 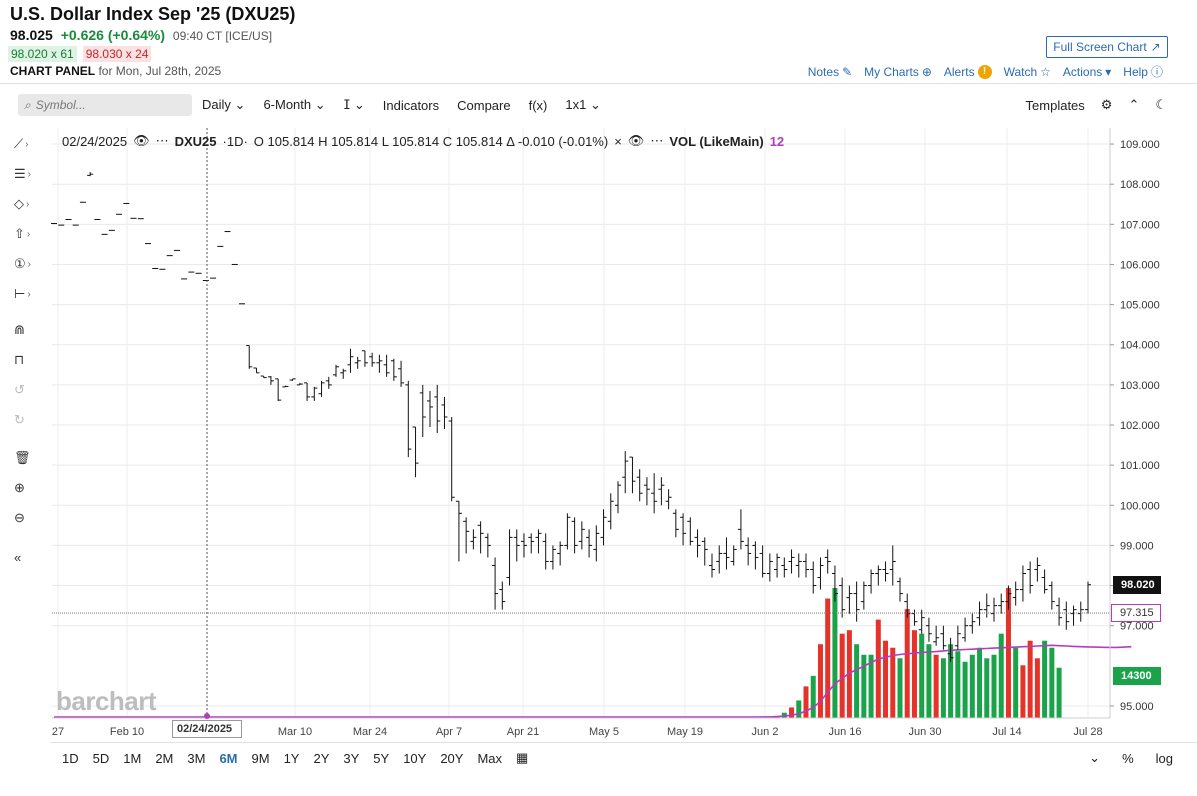 I want to click on zoom-in-button: ⊕, so click(x=31, y=488).